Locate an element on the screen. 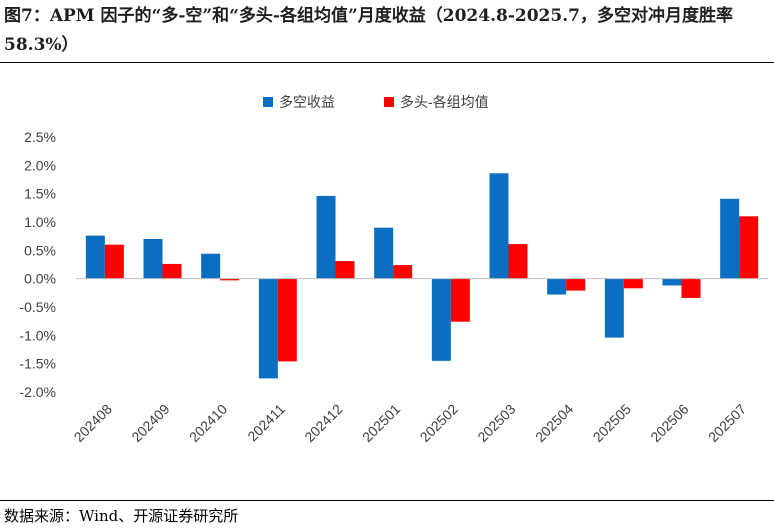 The height and width of the screenshot is (530, 774). y-tick-label: -2.0% is located at coordinates (37, 392).